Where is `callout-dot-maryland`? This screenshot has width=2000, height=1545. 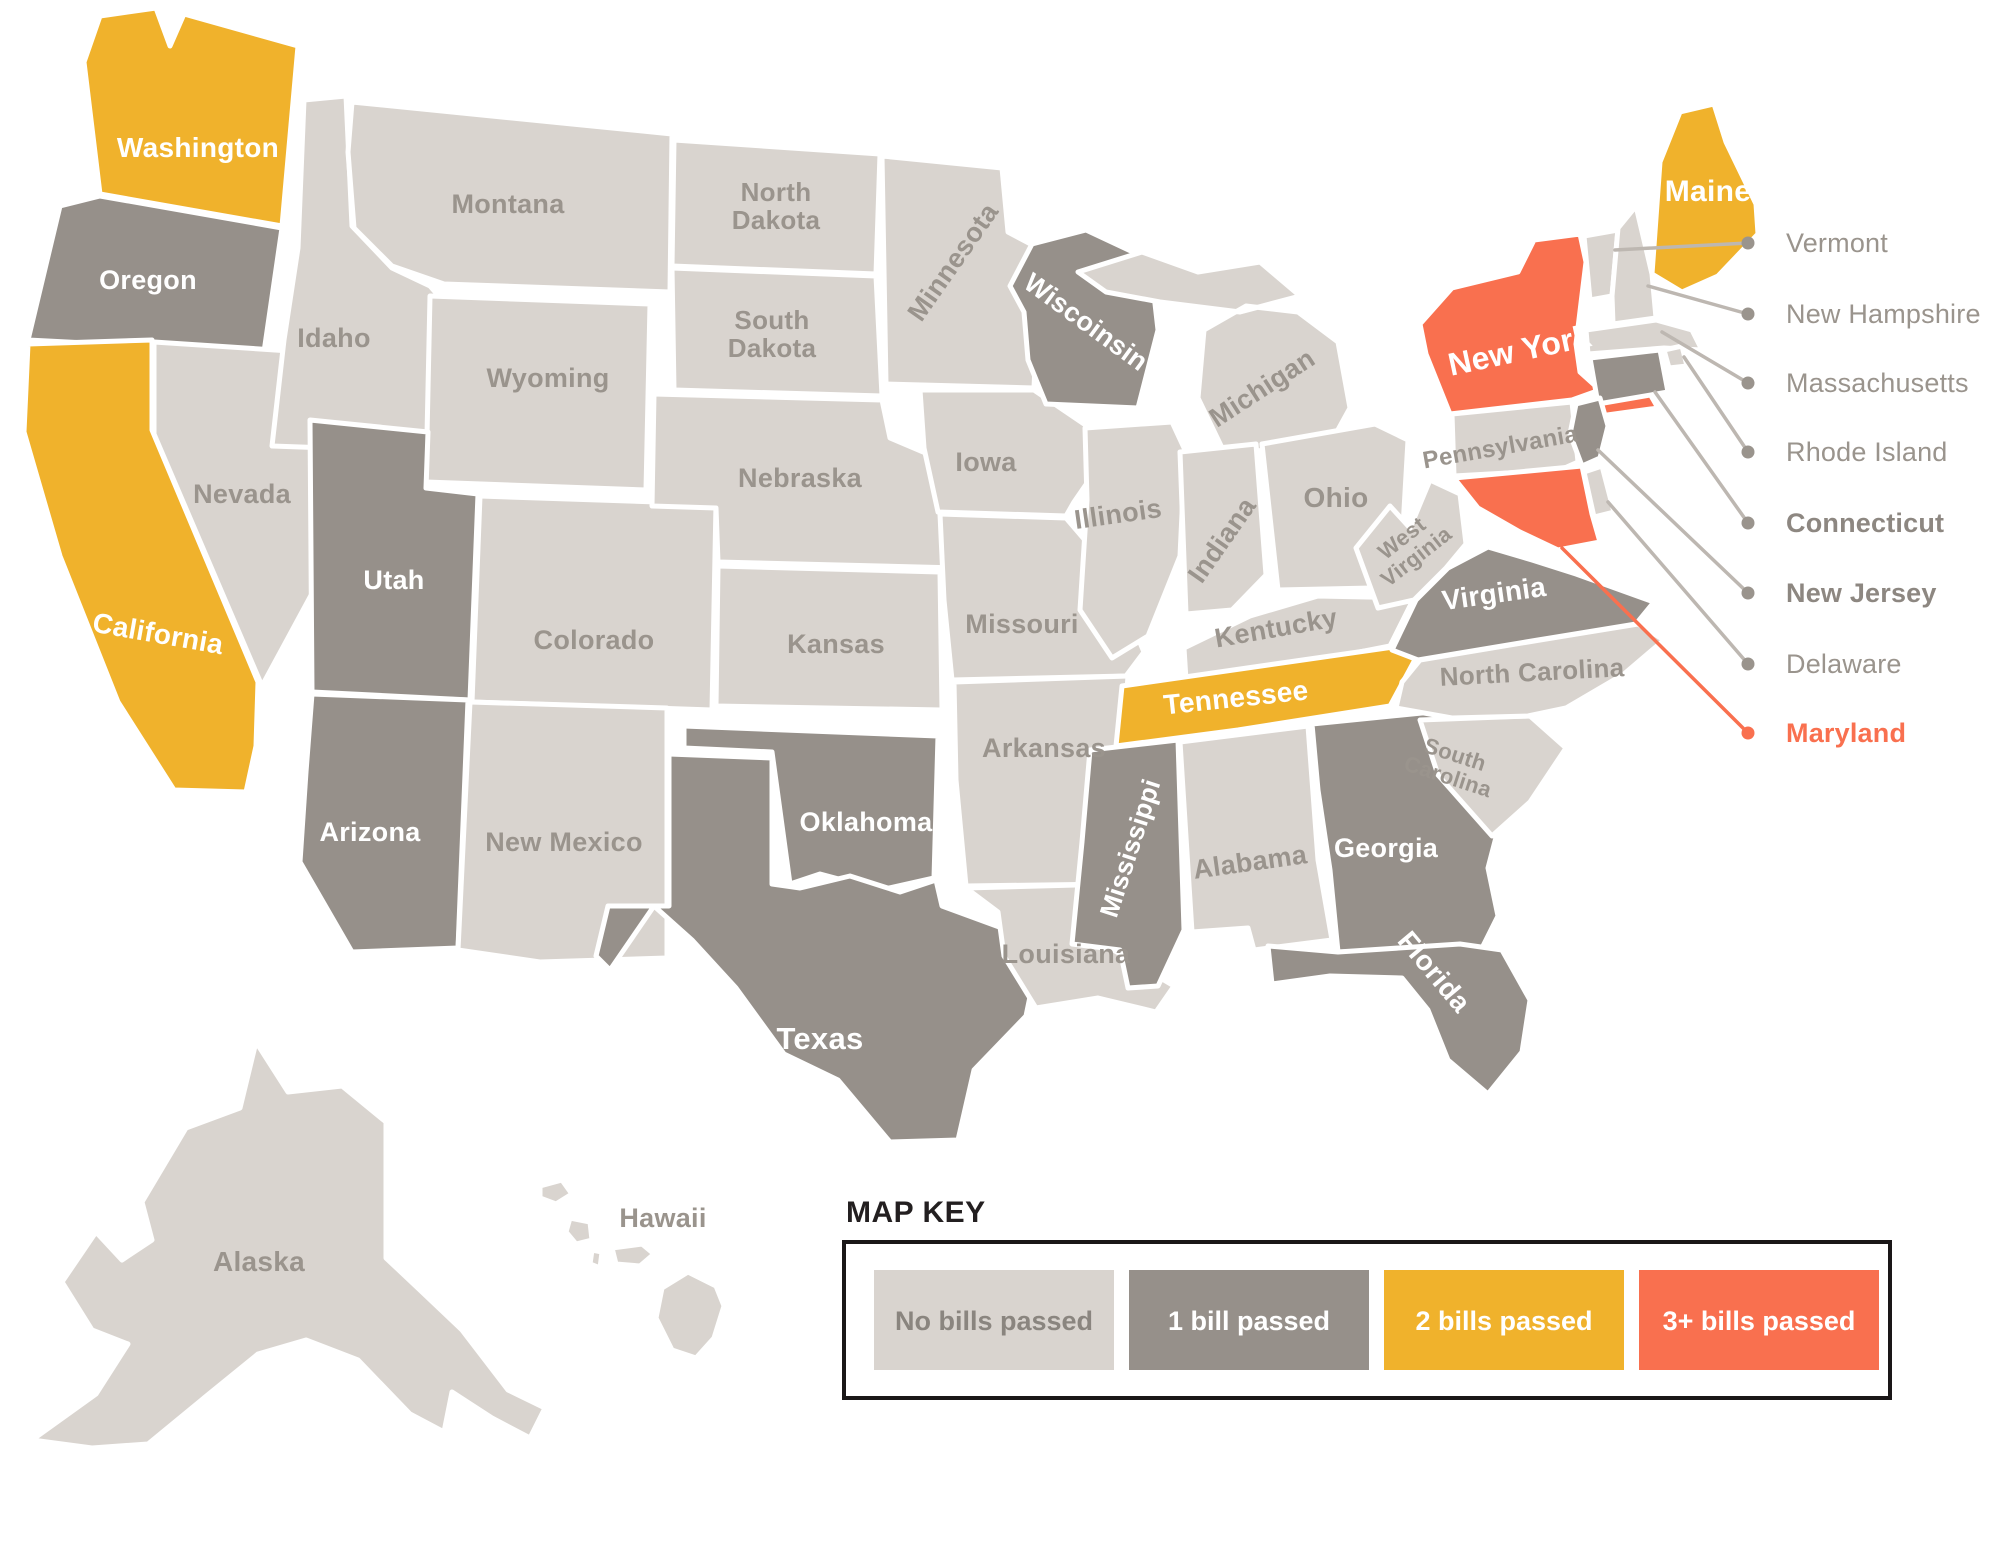
callout-dot-maryland is located at coordinates (1748, 733).